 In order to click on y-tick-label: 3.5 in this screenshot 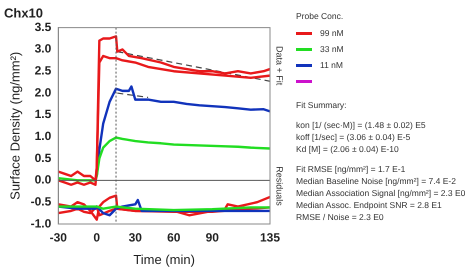, I will do `click(43, 27)`.